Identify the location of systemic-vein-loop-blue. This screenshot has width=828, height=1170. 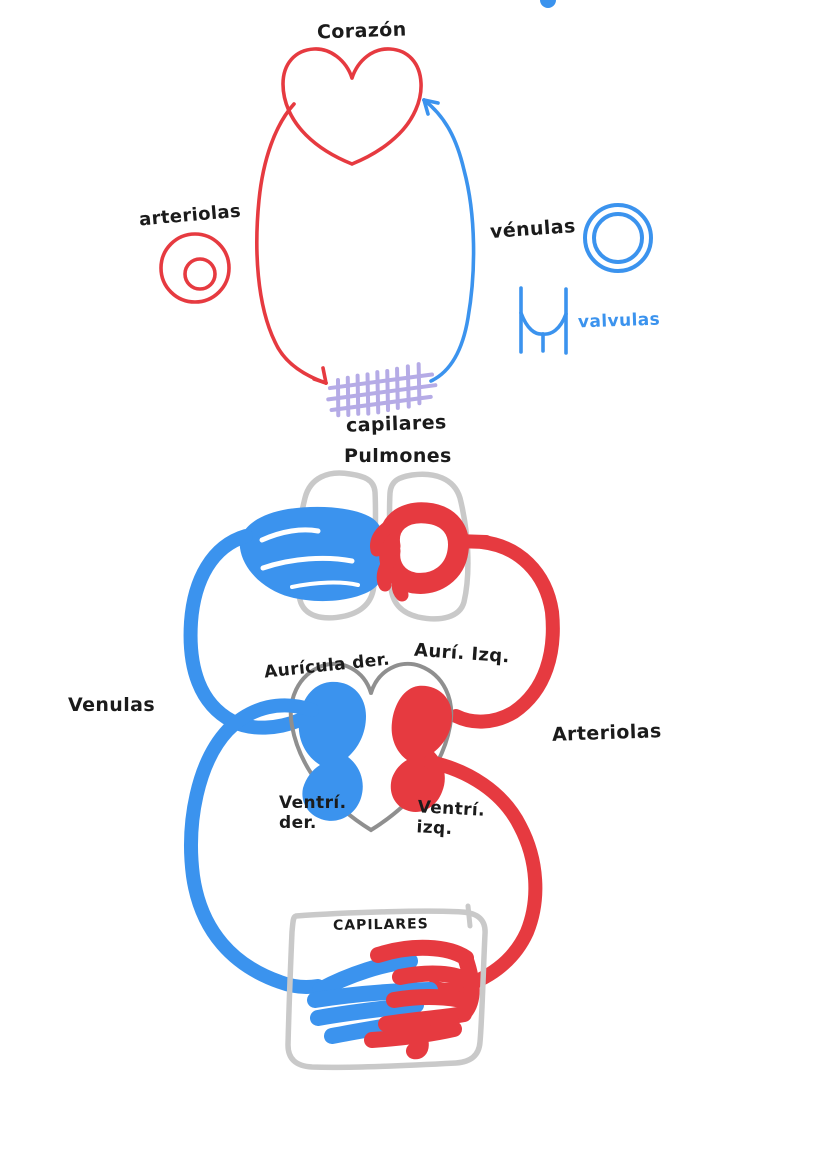
(254, 846).